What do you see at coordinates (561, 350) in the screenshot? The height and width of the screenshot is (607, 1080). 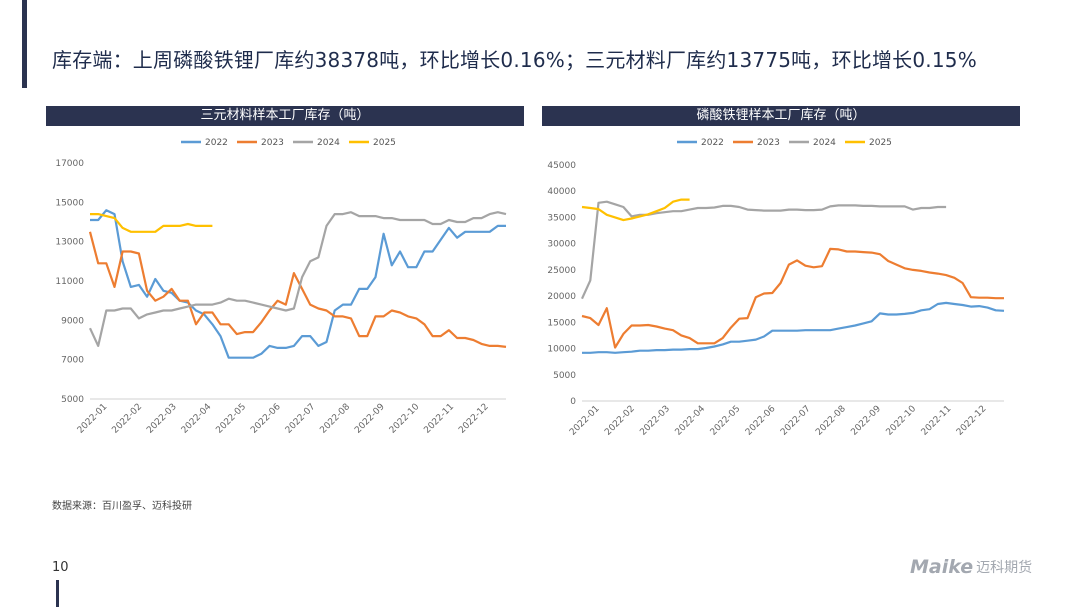 I see `y-tick-label: 10000` at bounding box center [561, 350].